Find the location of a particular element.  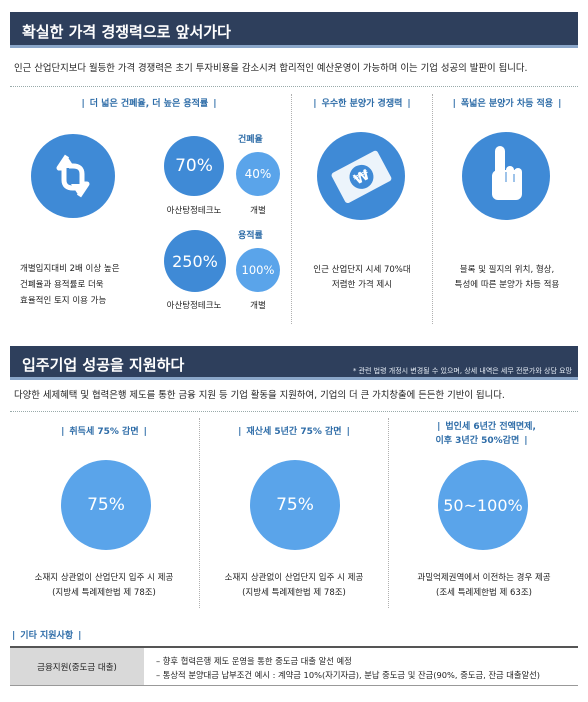

panel-title-price: | 우수한 분양가 경쟁력 | is located at coordinates (362, 104).